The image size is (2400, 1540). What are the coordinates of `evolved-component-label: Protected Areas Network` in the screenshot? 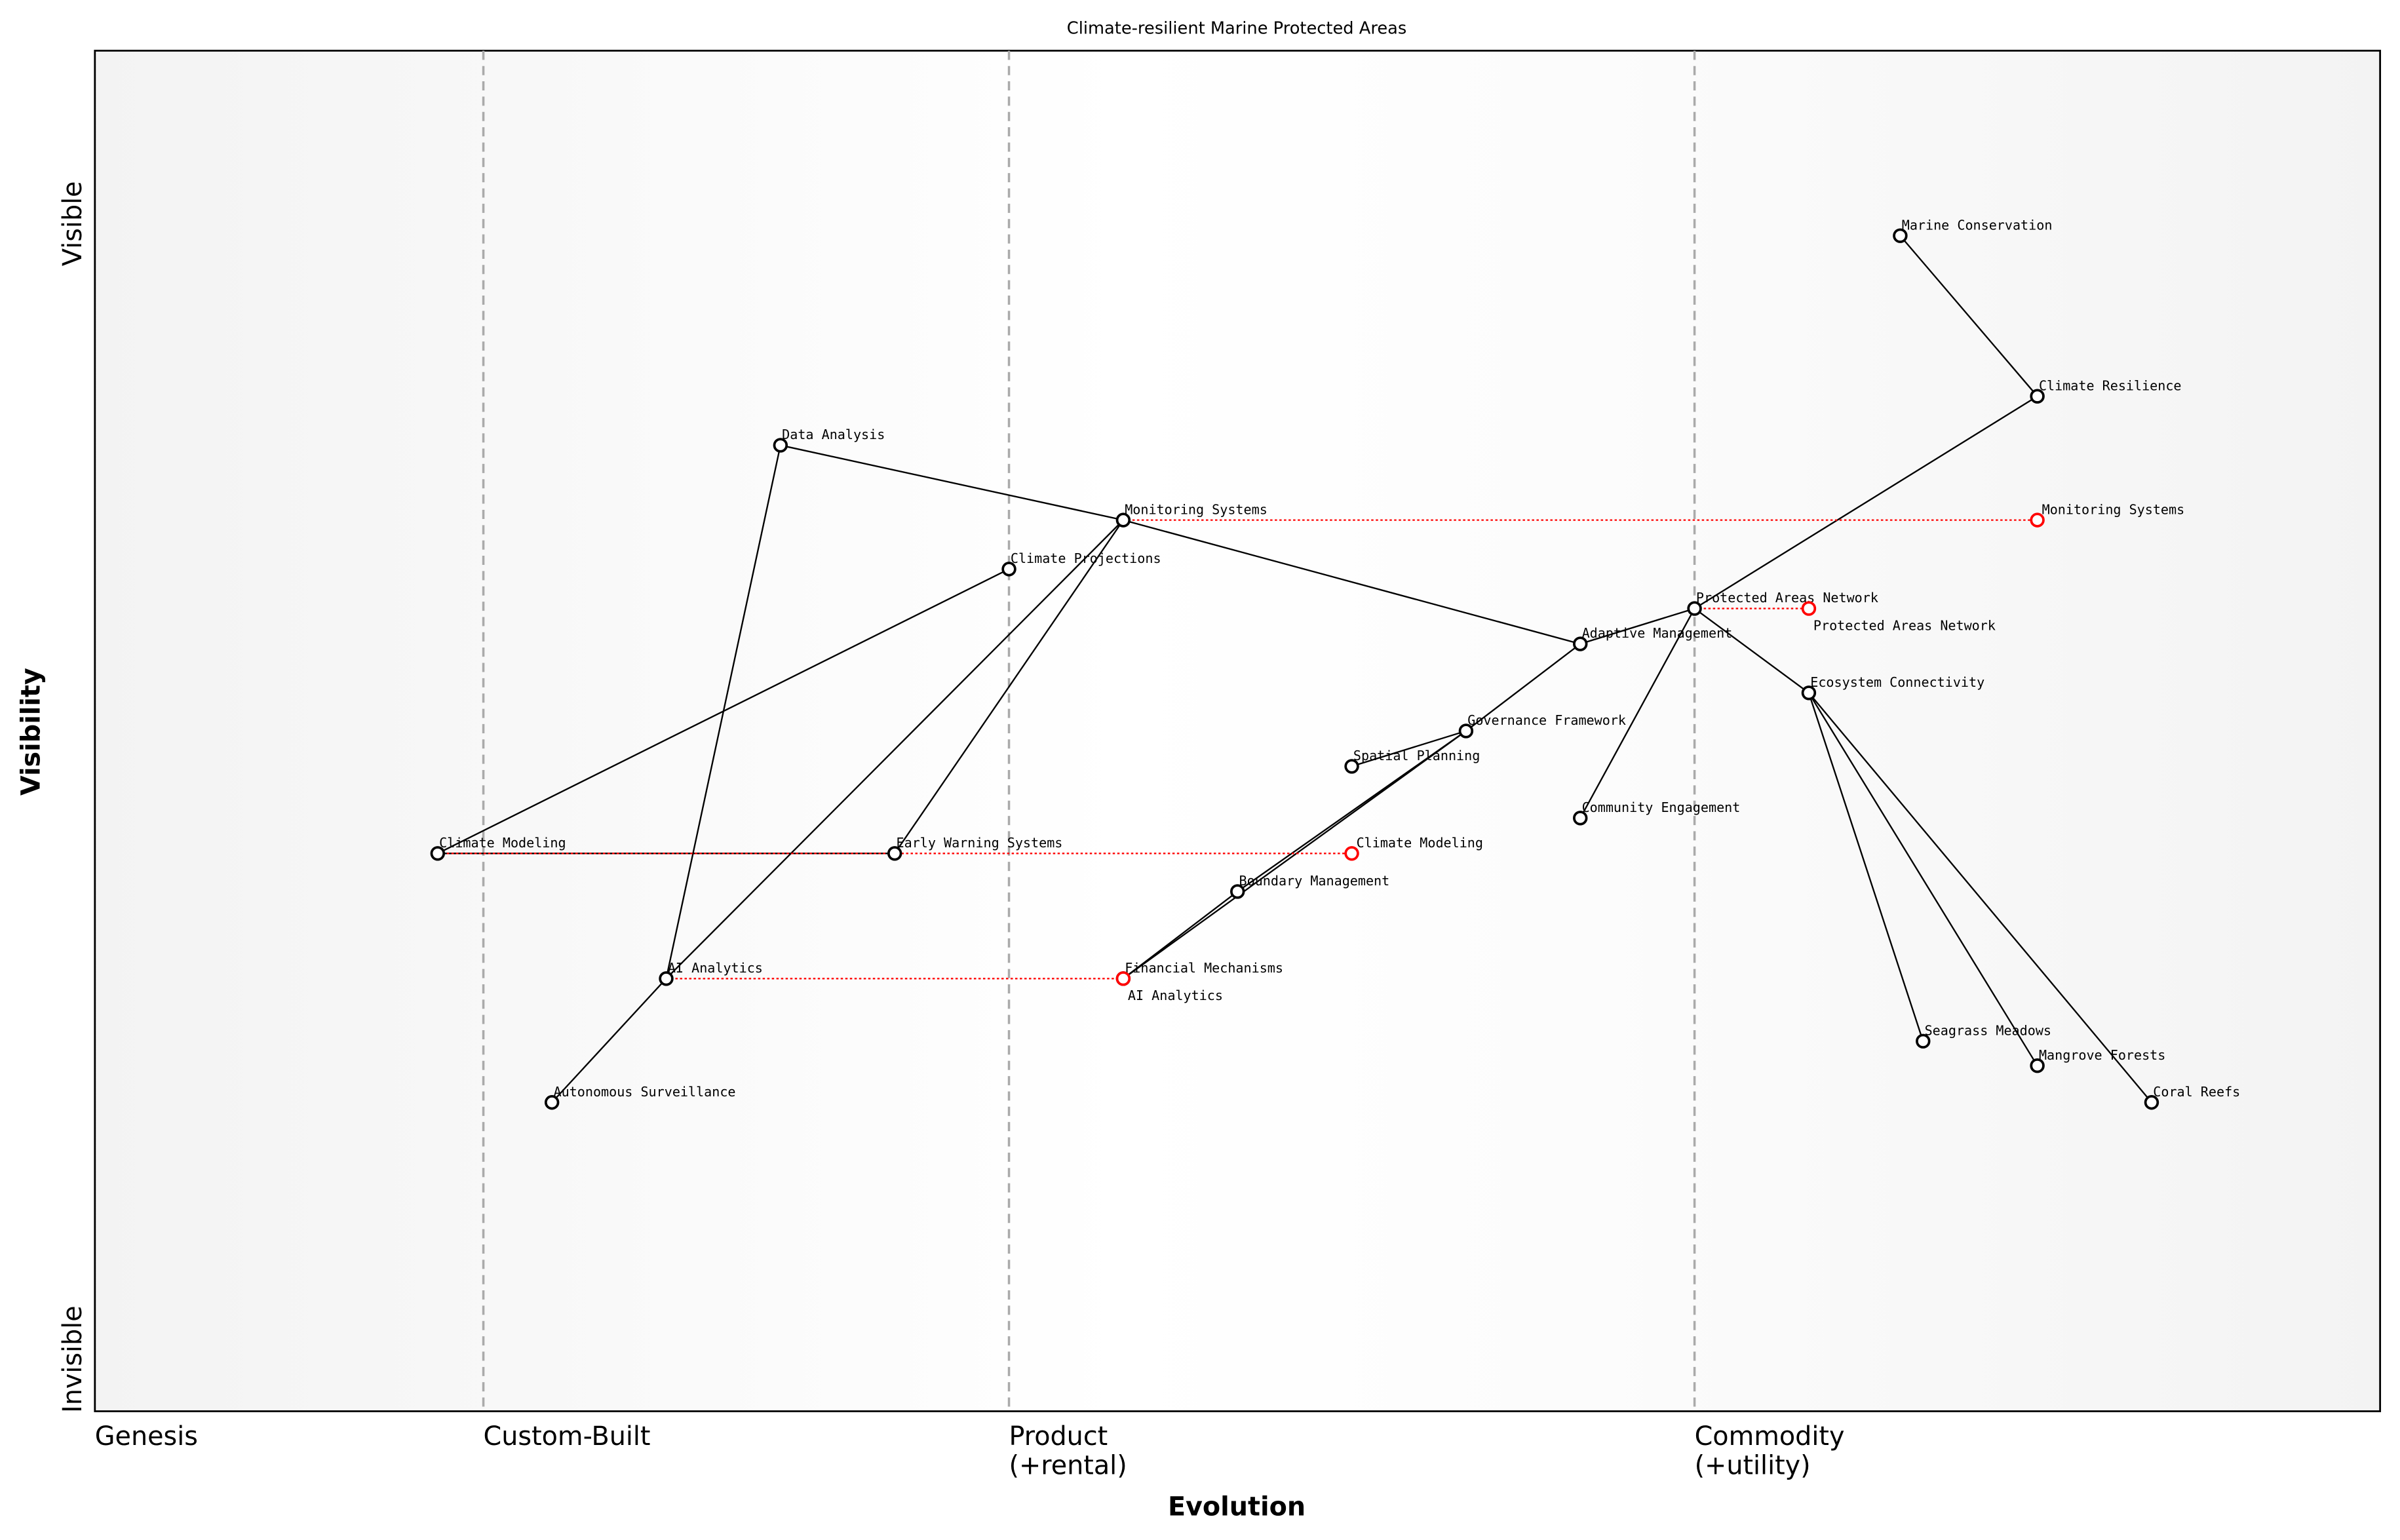 It's located at (1904, 625).